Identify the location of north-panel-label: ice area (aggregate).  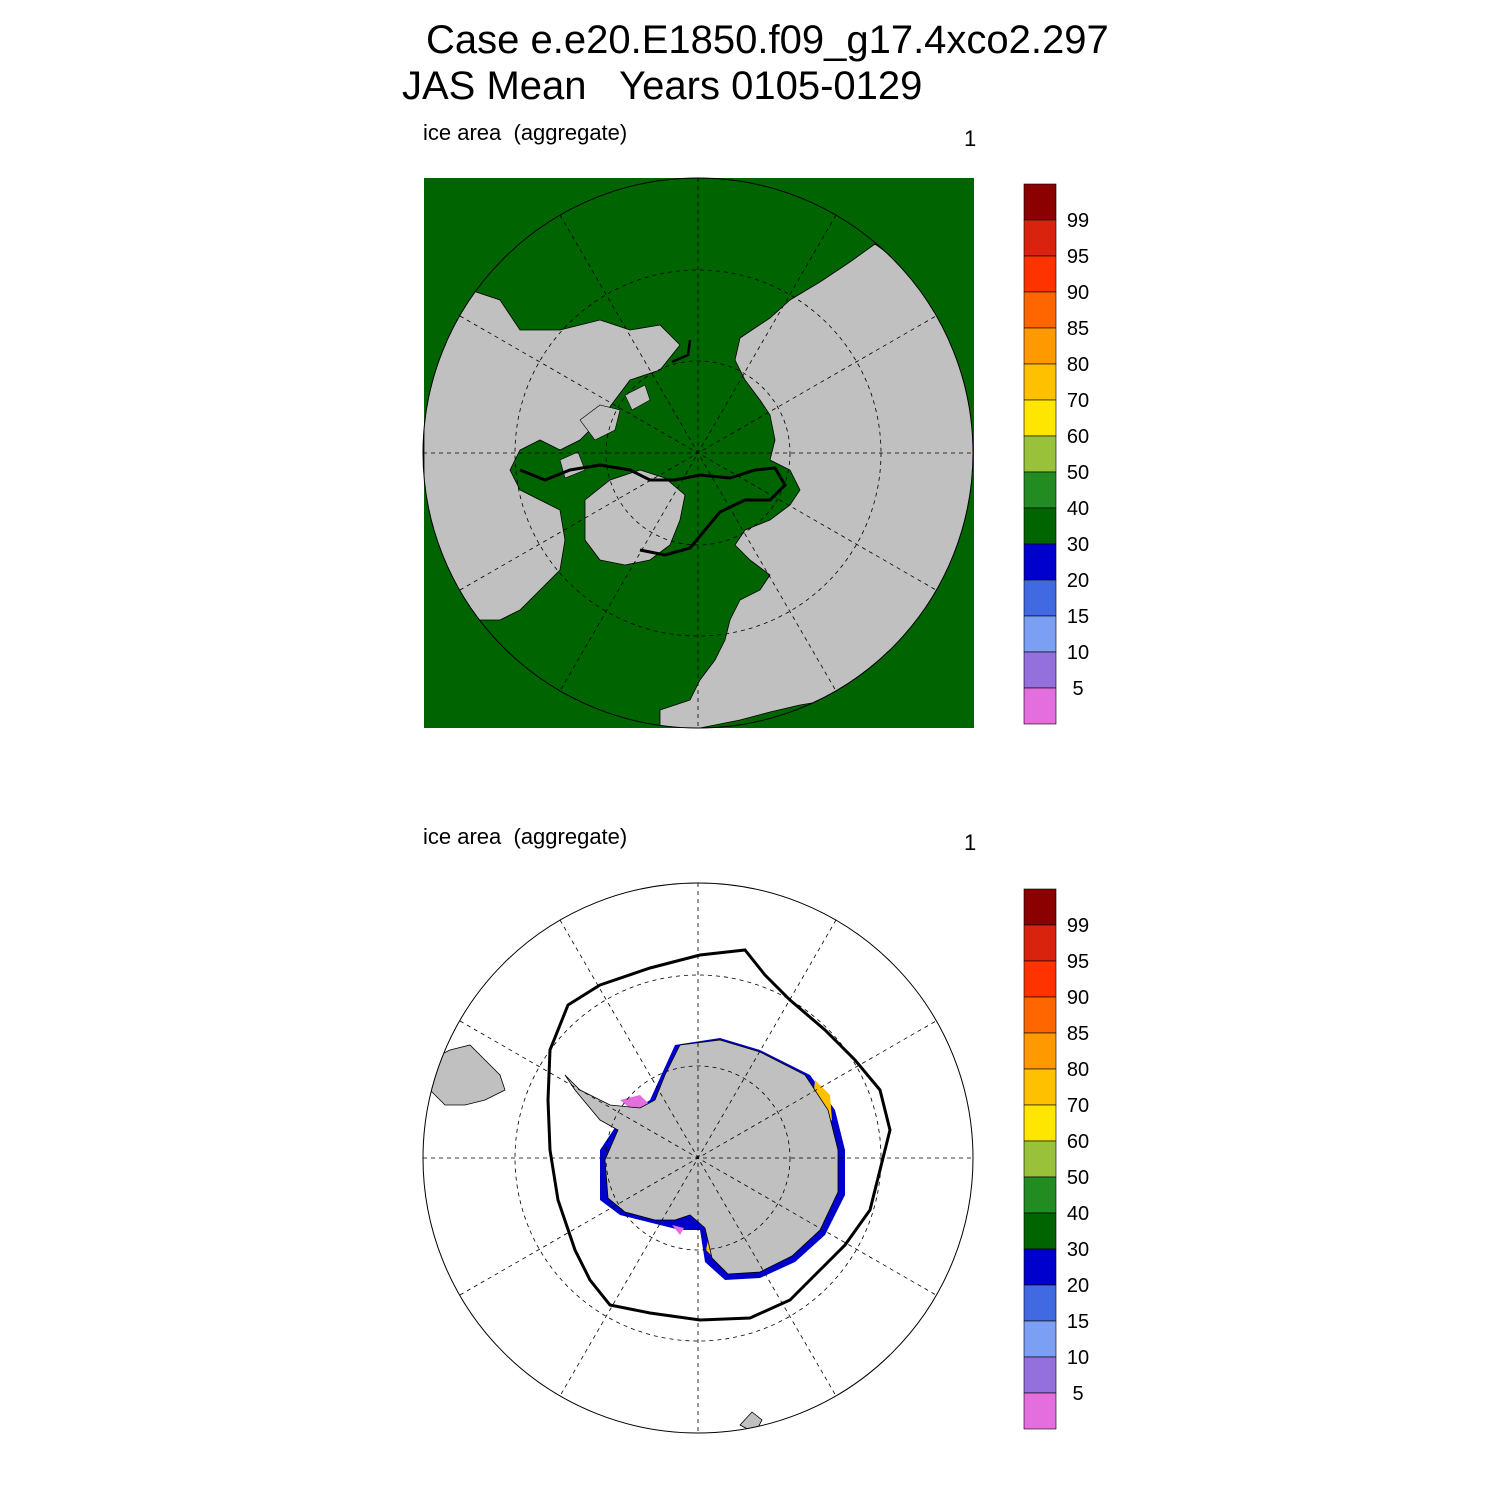
(525, 132).